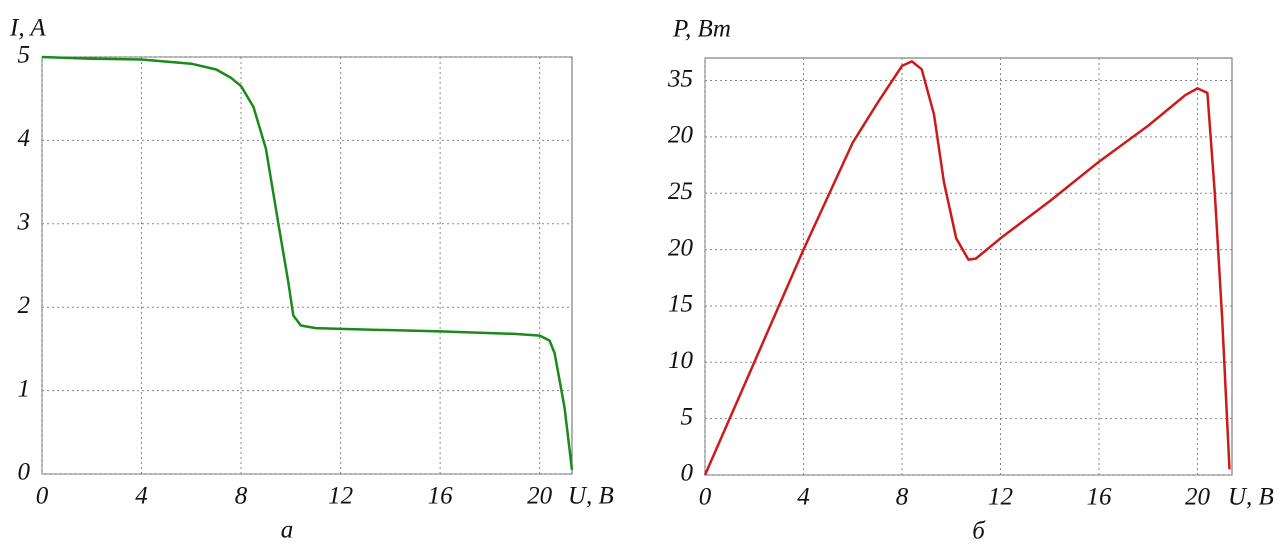 This screenshot has height=546, width=1279. I want to click on y-tick-label: 1, so click(24, 388).